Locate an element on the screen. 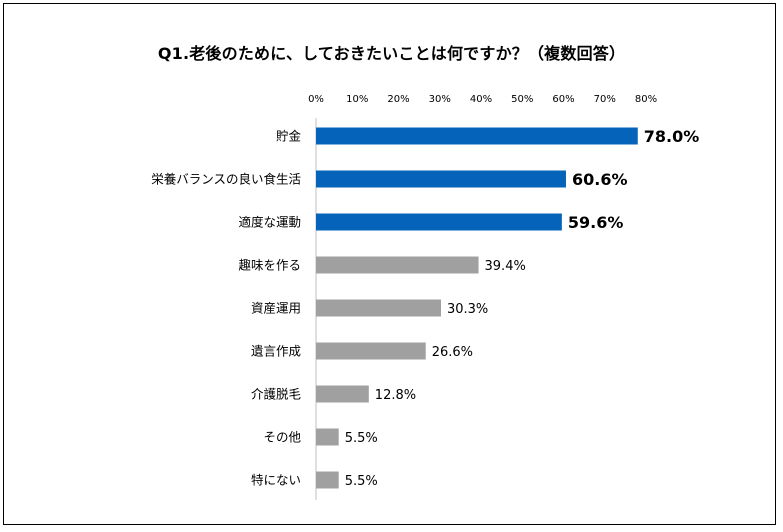 The image size is (783, 532). data-label: 12.8% is located at coordinates (395, 395).